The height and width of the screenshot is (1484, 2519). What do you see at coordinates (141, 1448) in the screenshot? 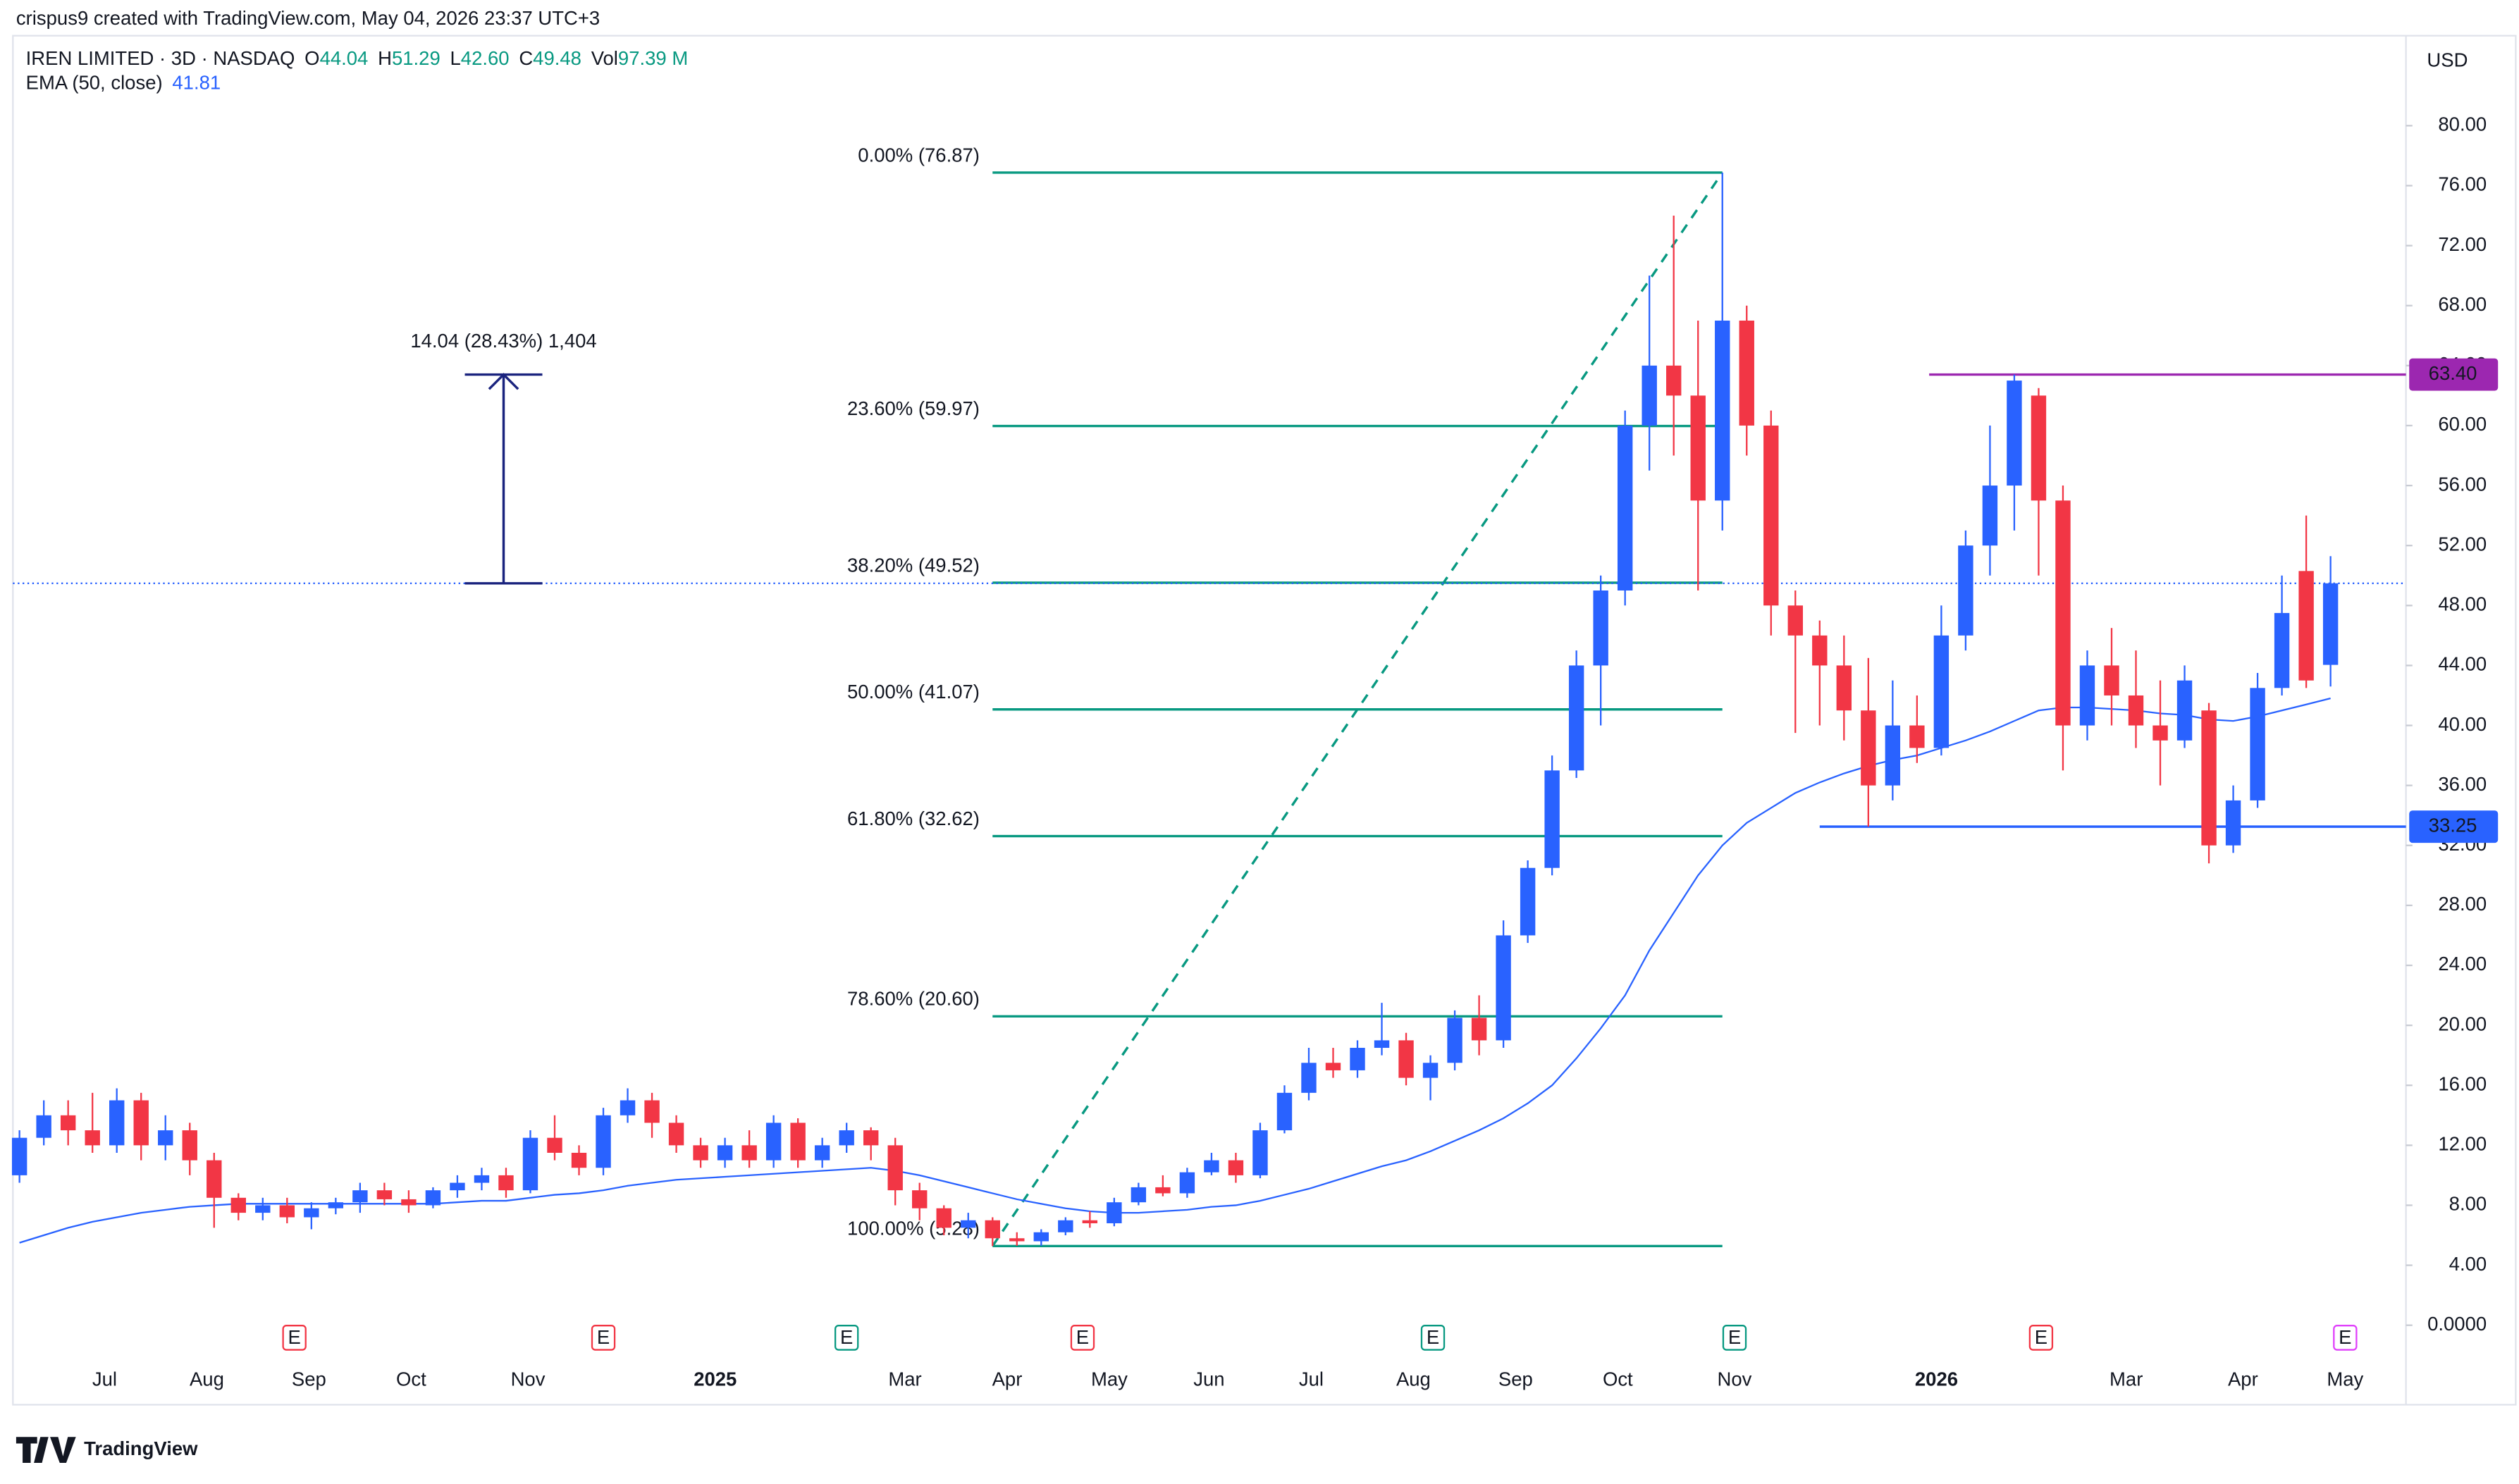
I see `brand: TradingView` at bounding box center [141, 1448].